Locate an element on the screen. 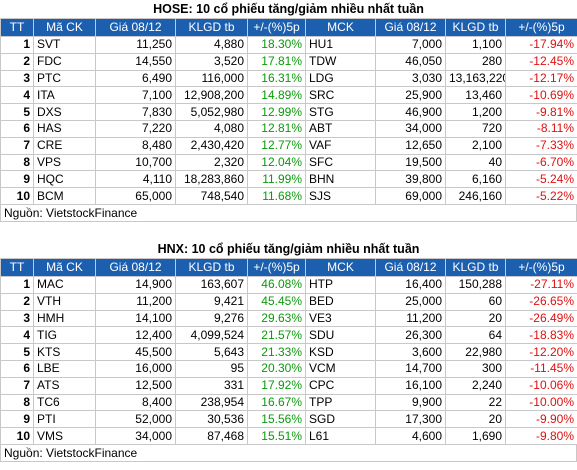 Image resolution: width=577 pixels, height=470 pixels. cell: HU1 is located at coordinates (340, 45).